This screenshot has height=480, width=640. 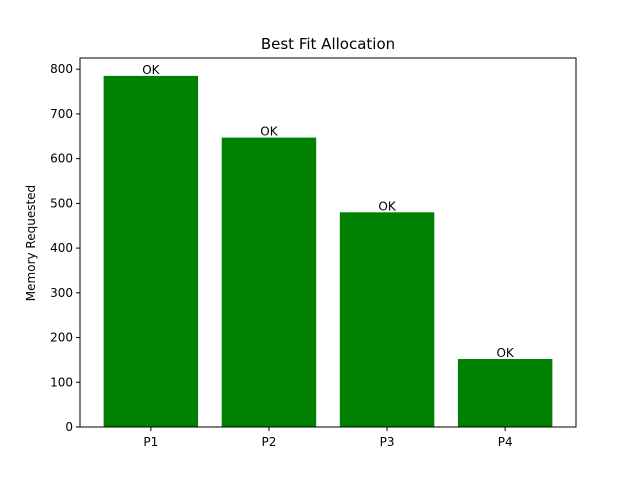 I want to click on chart-title: Best Fit Allocation, so click(x=328, y=44).